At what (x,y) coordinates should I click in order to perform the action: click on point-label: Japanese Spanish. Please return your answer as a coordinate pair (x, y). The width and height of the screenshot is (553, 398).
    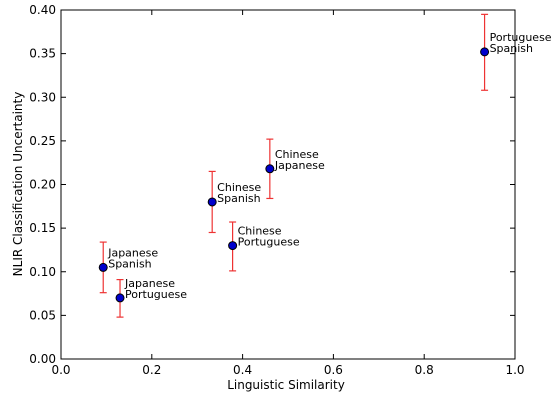
    Looking at the image, I should click on (132, 258).